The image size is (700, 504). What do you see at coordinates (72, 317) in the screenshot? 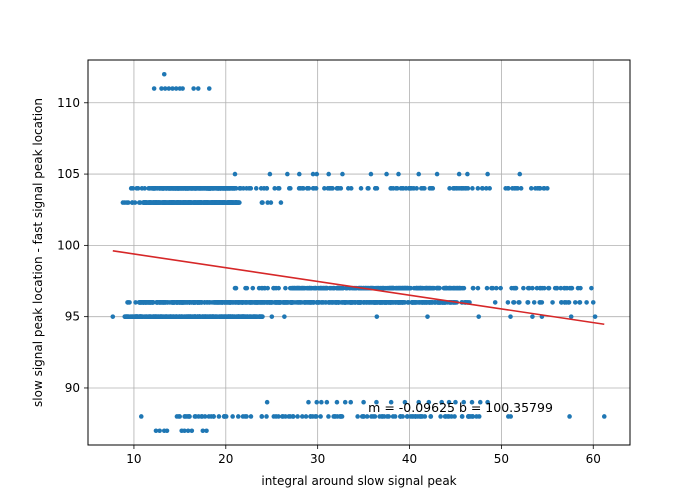
I see `y-tick-label: 95` at bounding box center [72, 317].